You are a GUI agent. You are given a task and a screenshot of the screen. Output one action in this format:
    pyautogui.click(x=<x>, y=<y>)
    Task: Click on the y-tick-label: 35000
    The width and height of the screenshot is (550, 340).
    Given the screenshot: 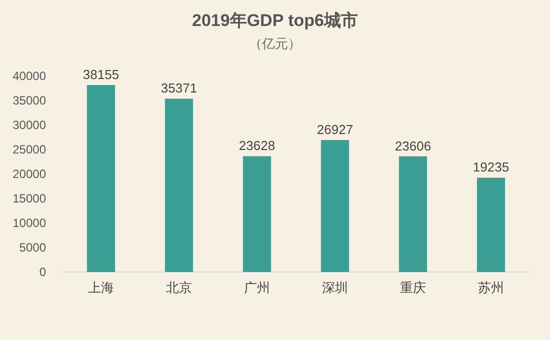 What is the action you would take?
    pyautogui.click(x=29, y=101)
    